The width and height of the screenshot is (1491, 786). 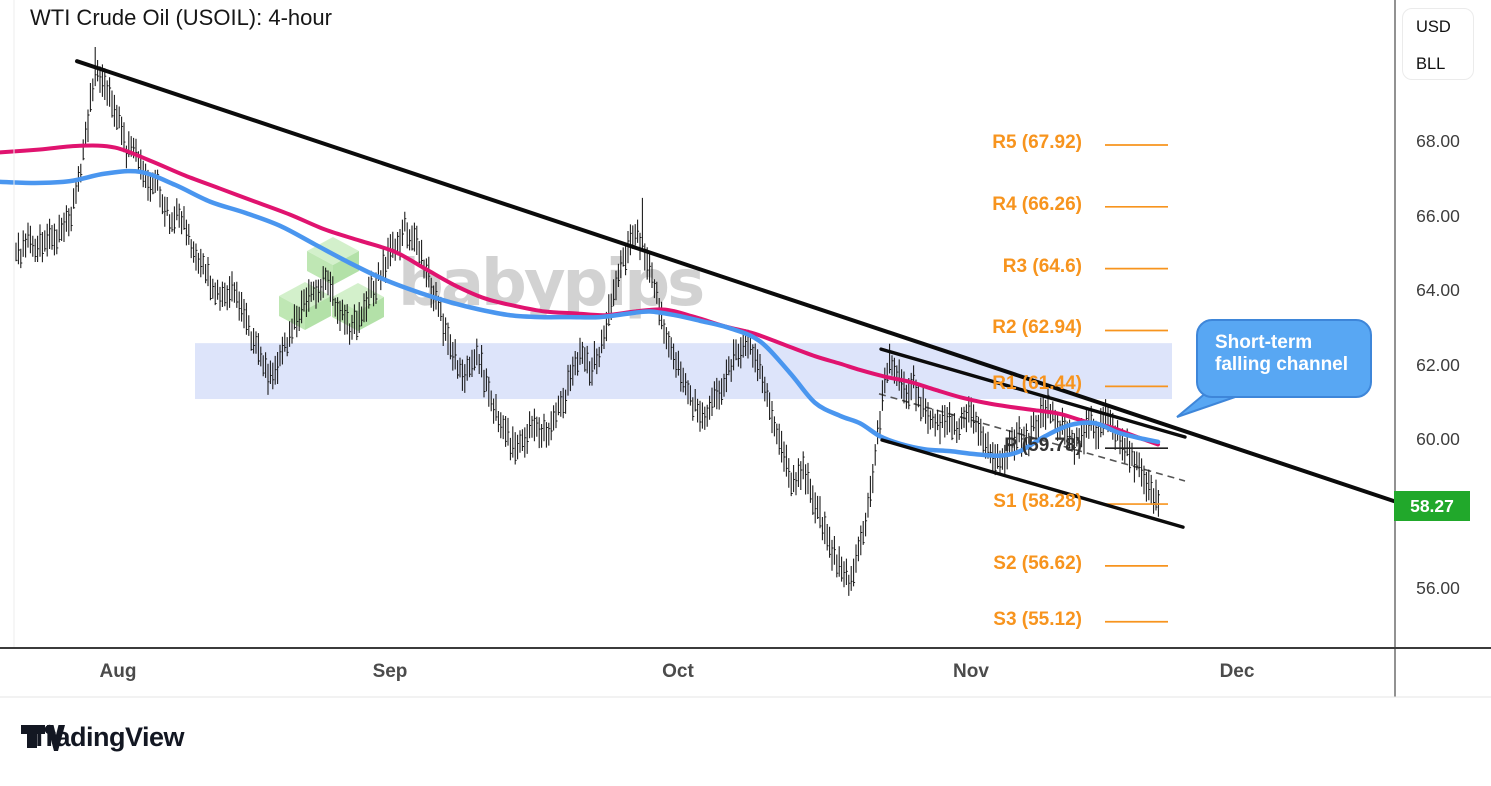 What do you see at coordinates (1207, 404) in the screenshot?
I see `callout-tail` at bounding box center [1207, 404].